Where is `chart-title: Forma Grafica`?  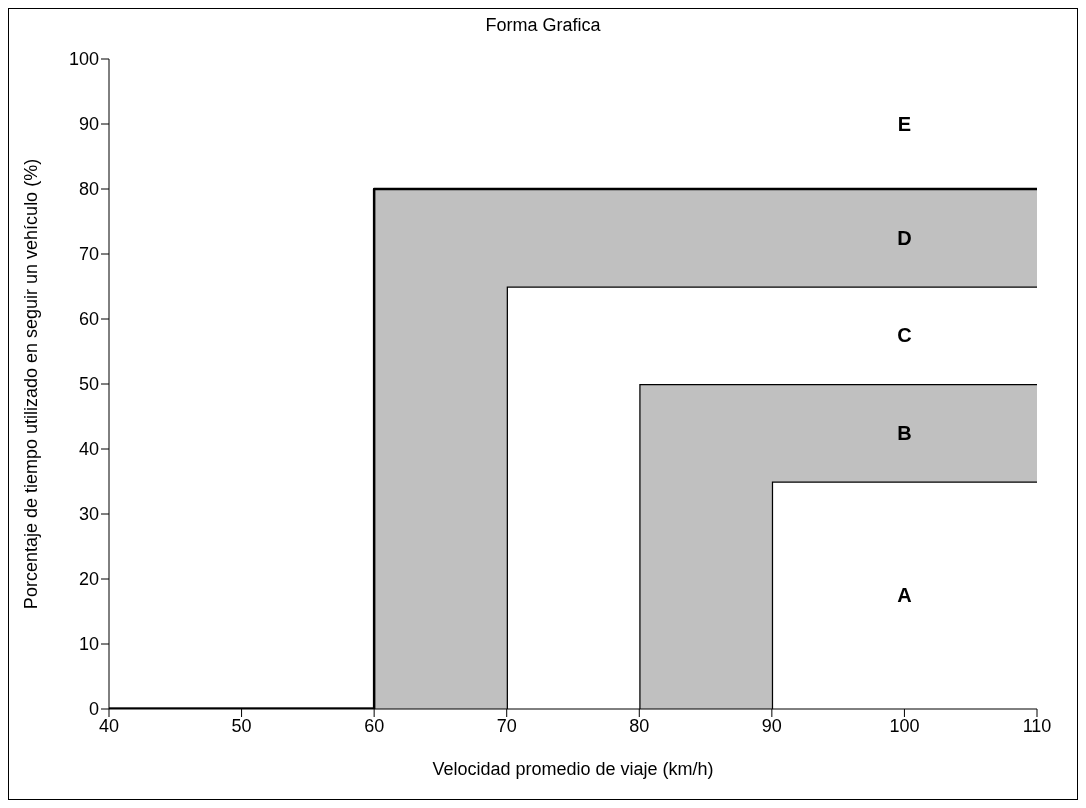 chart-title: Forma Grafica is located at coordinates (543, 25).